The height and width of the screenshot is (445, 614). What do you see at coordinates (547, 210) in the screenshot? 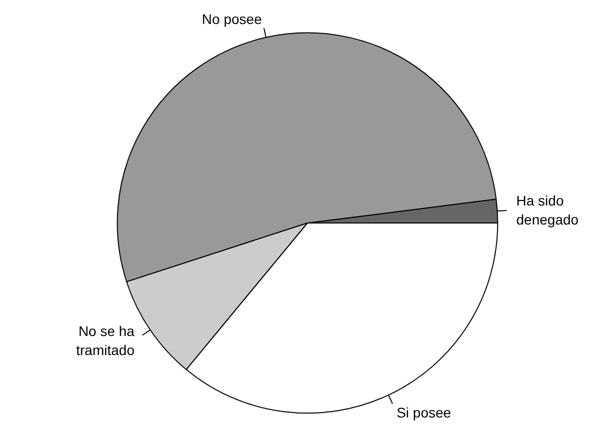
I see `slice-label: Ha sido denegado` at bounding box center [547, 210].